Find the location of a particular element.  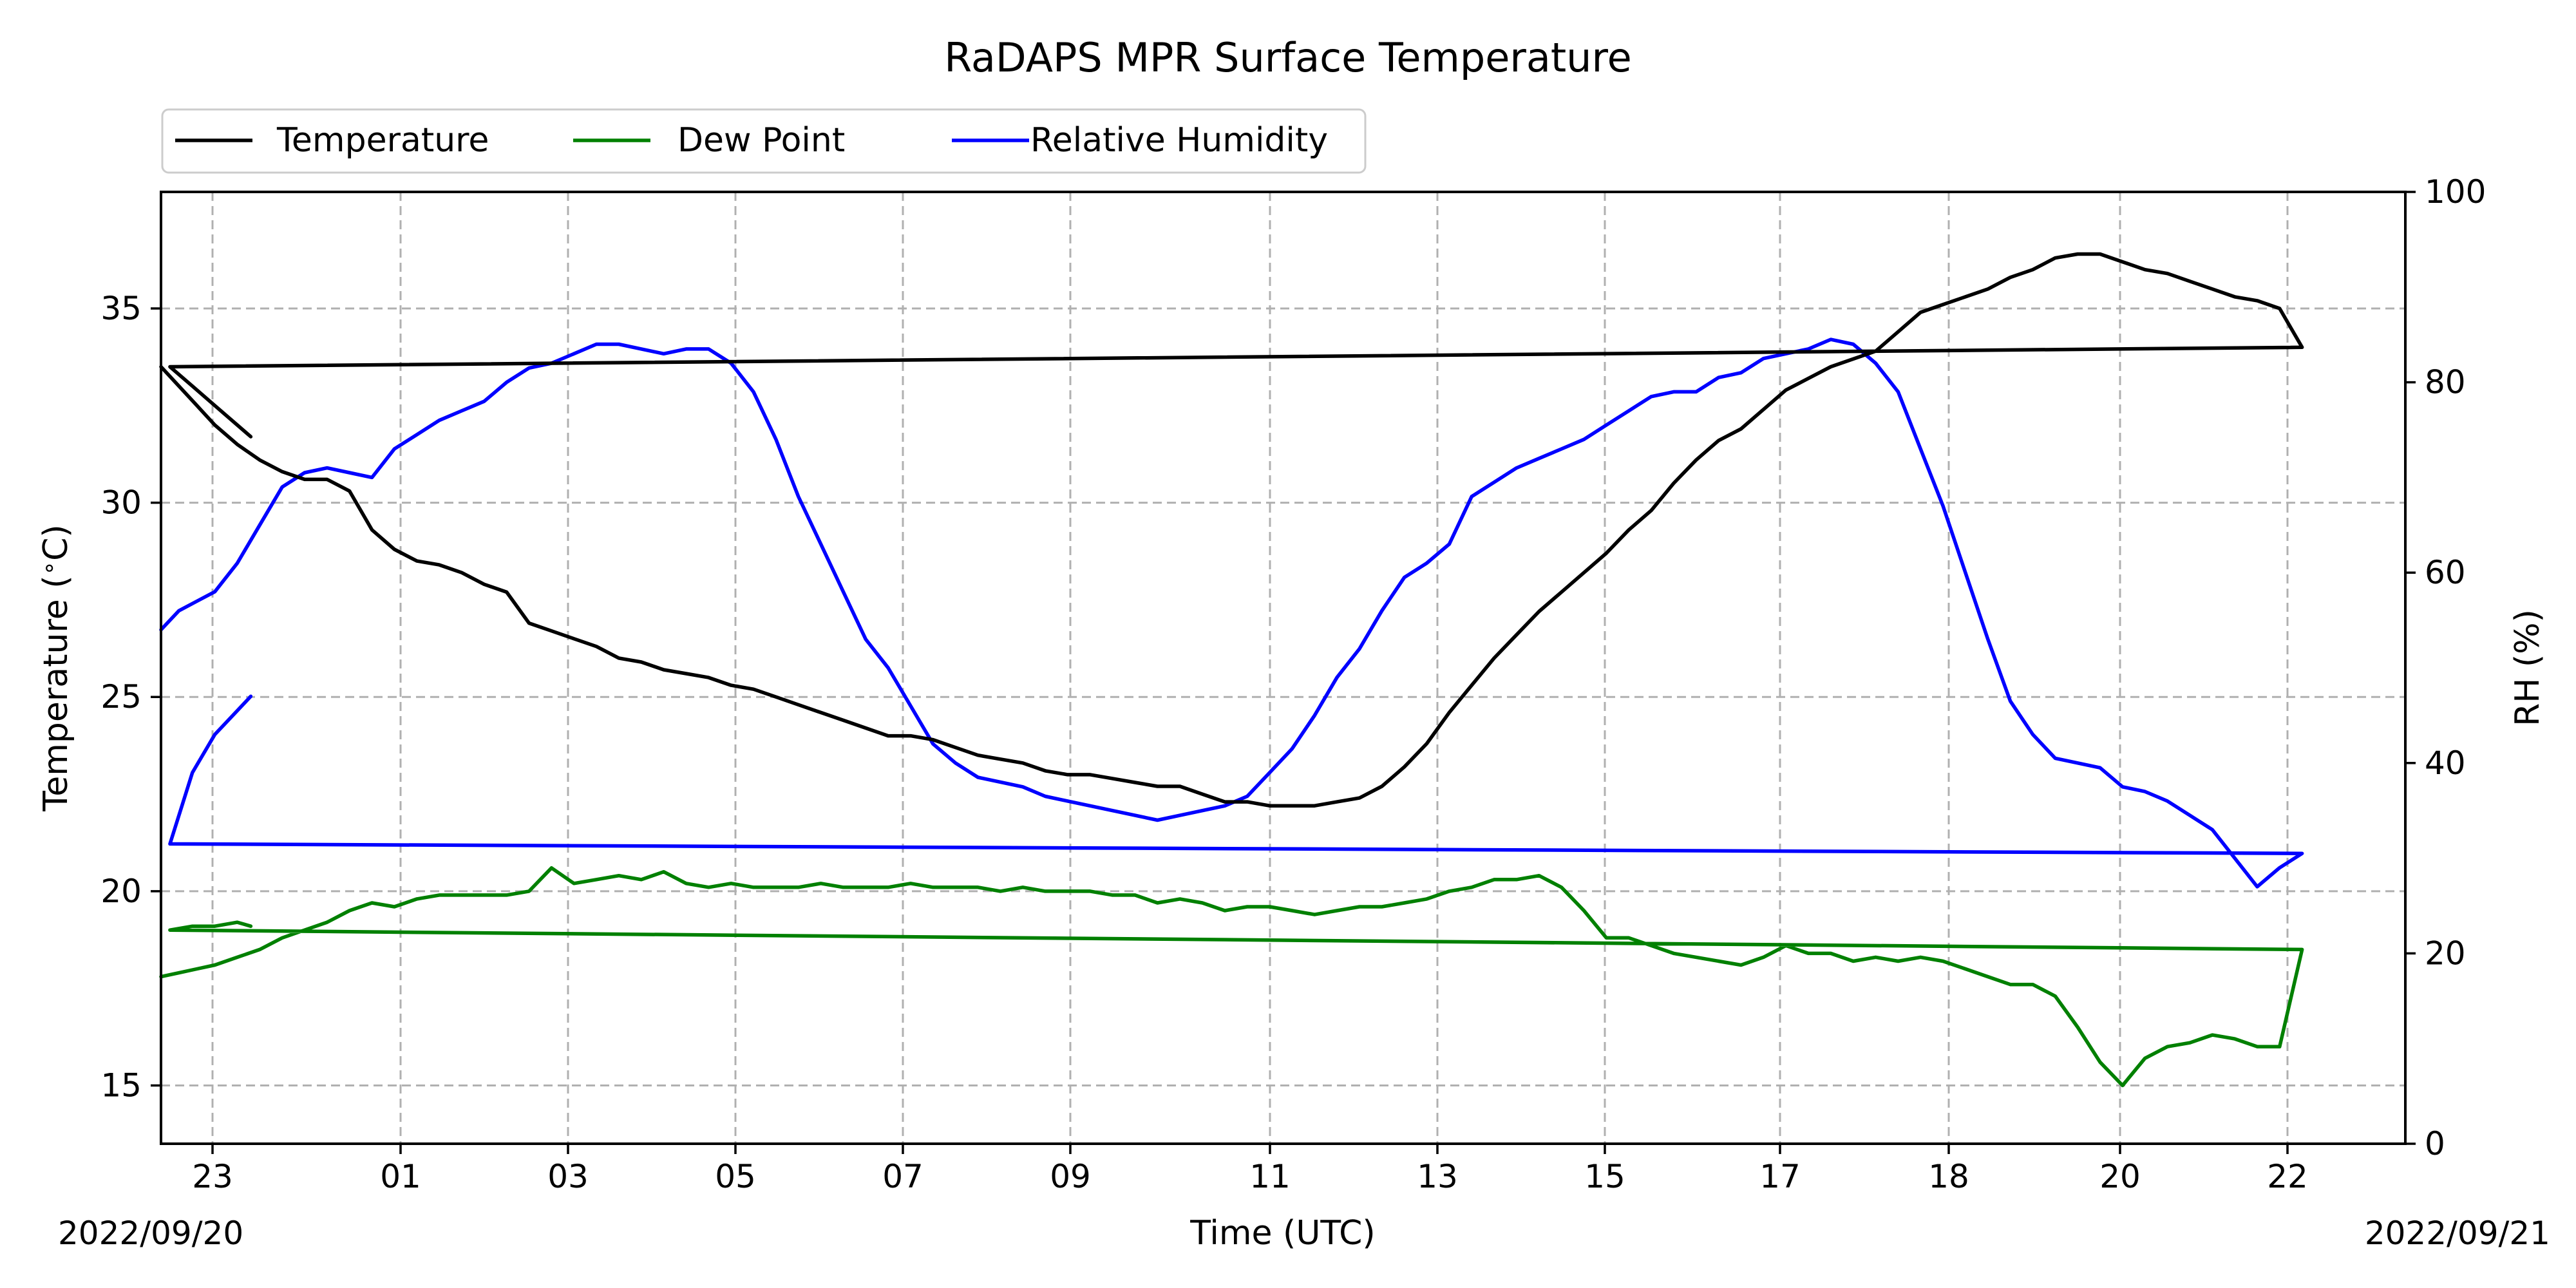

x-tick-label: 07 is located at coordinates (903, 1176).